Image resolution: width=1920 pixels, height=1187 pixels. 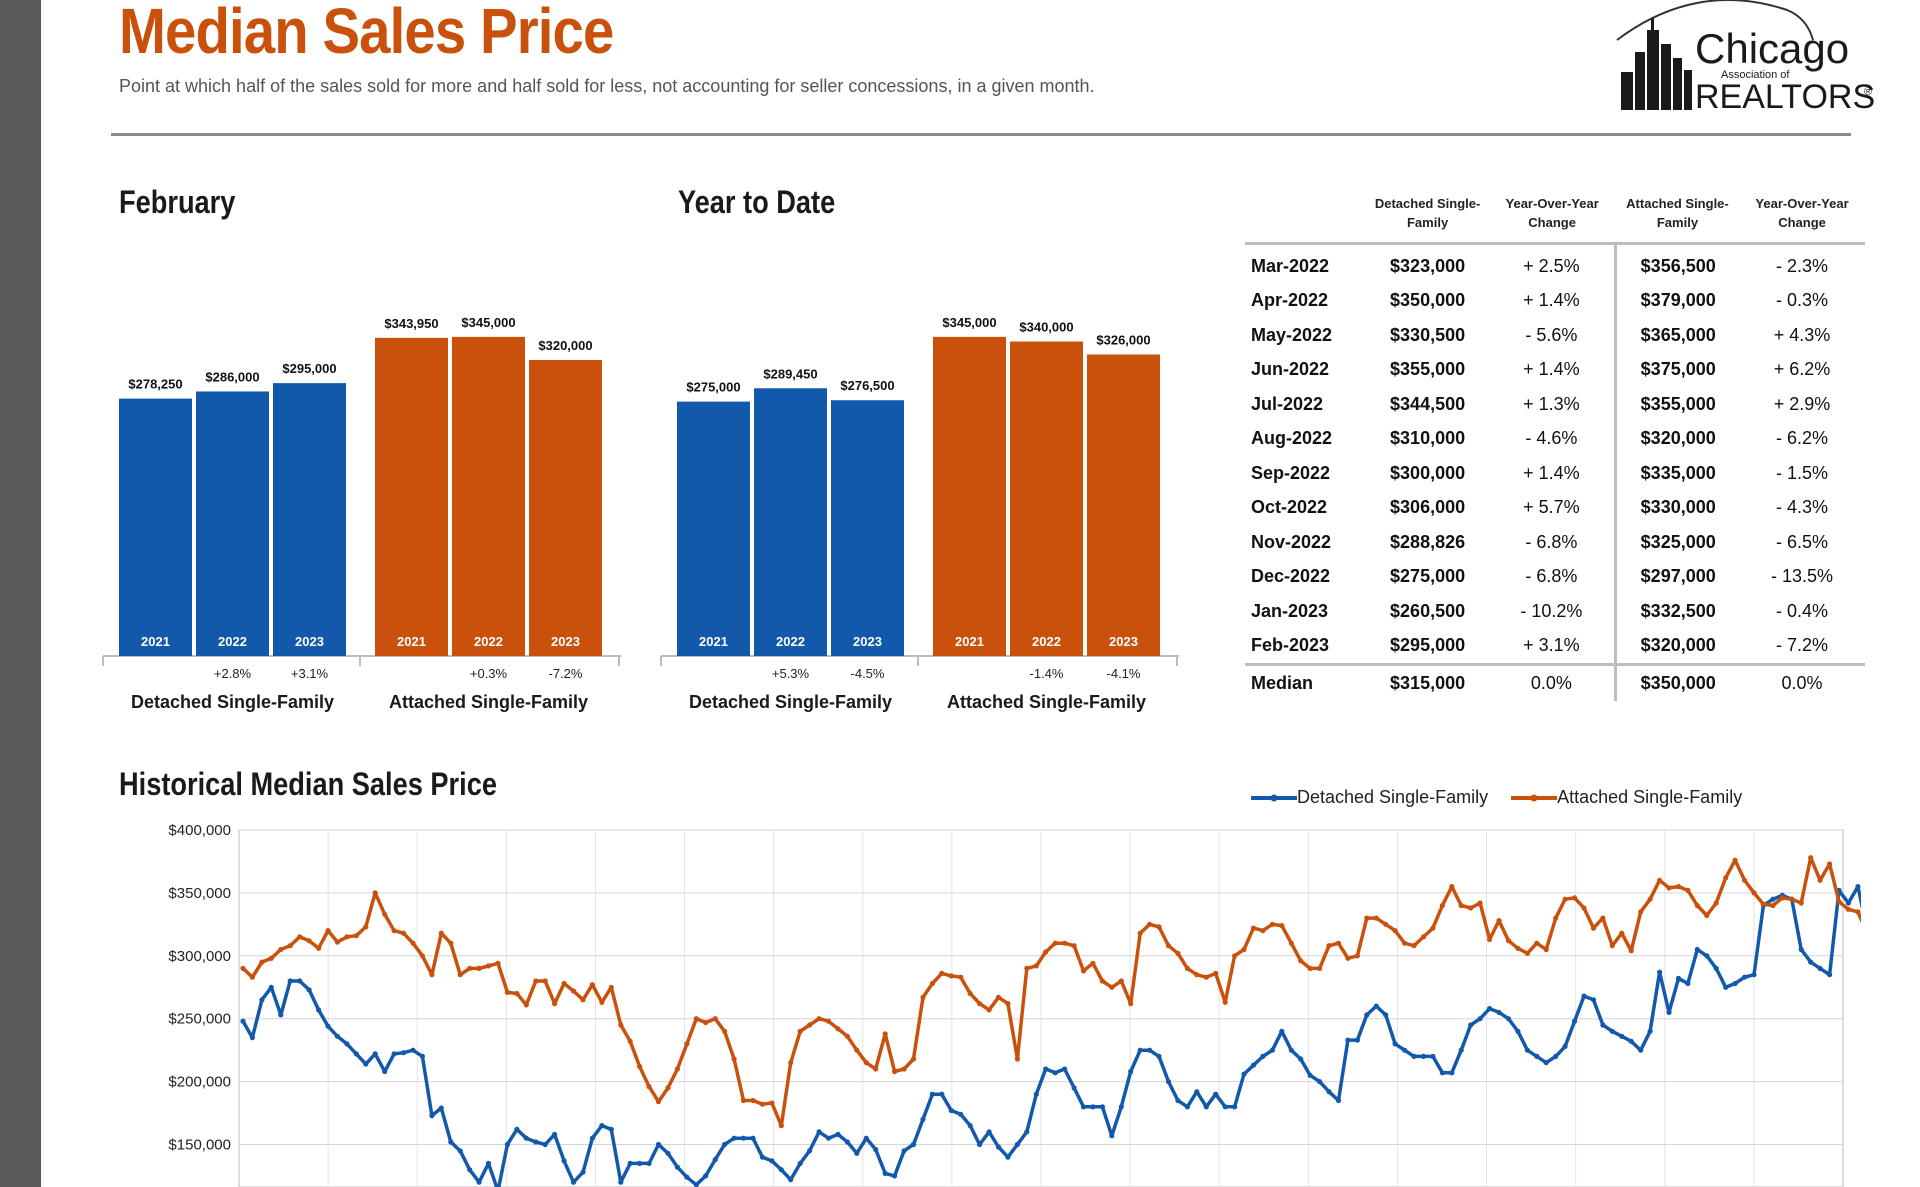 I want to click on table-cell-attached: $320,000, so click(x=1678, y=438).